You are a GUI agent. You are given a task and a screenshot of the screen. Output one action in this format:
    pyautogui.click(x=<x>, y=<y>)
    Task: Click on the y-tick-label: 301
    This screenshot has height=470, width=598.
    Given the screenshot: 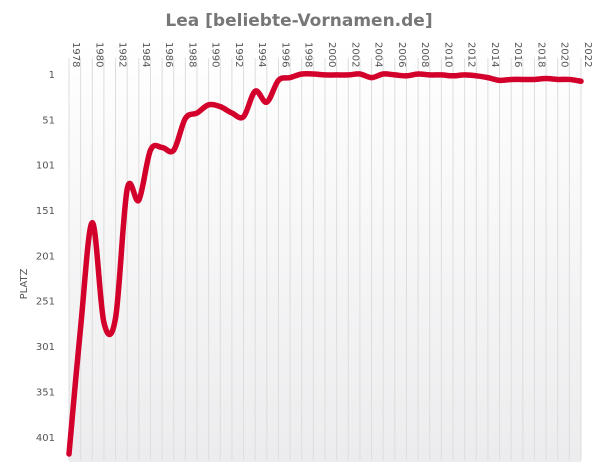 What is the action you would take?
    pyautogui.click(x=45, y=347)
    